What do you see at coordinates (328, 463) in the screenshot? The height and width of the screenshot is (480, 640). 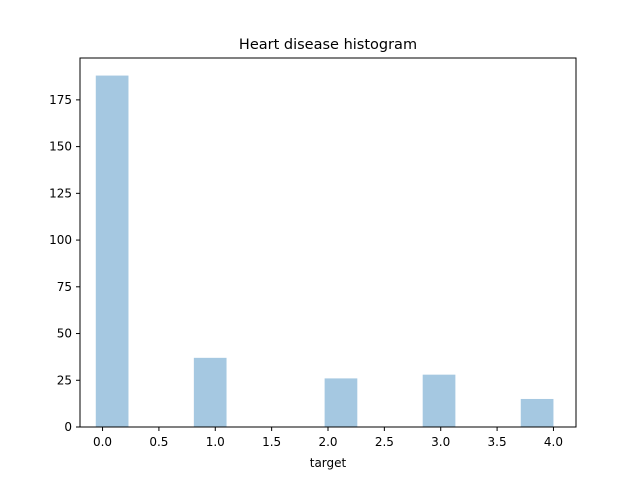 I see `x-axis-label: target` at bounding box center [328, 463].